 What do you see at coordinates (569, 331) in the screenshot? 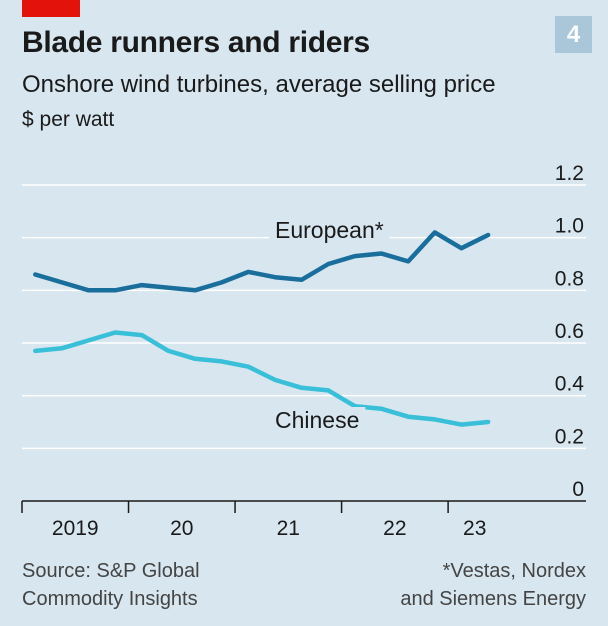
I see `y-tick-label: 0.6` at bounding box center [569, 331].